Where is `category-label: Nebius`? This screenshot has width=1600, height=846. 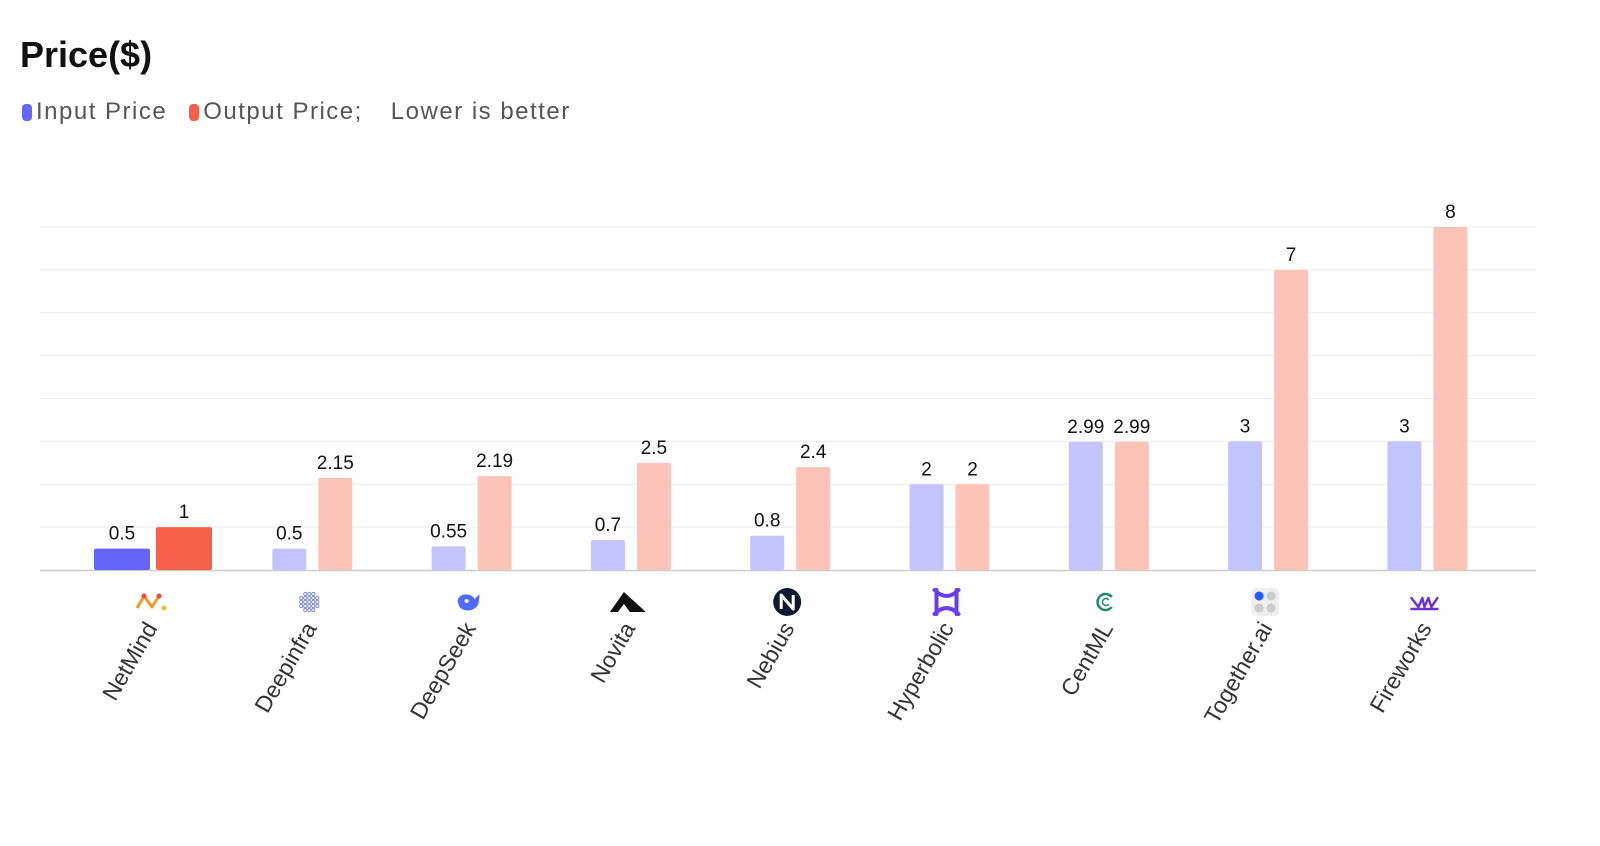 category-label: Nebius is located at coordinates (770, 655).